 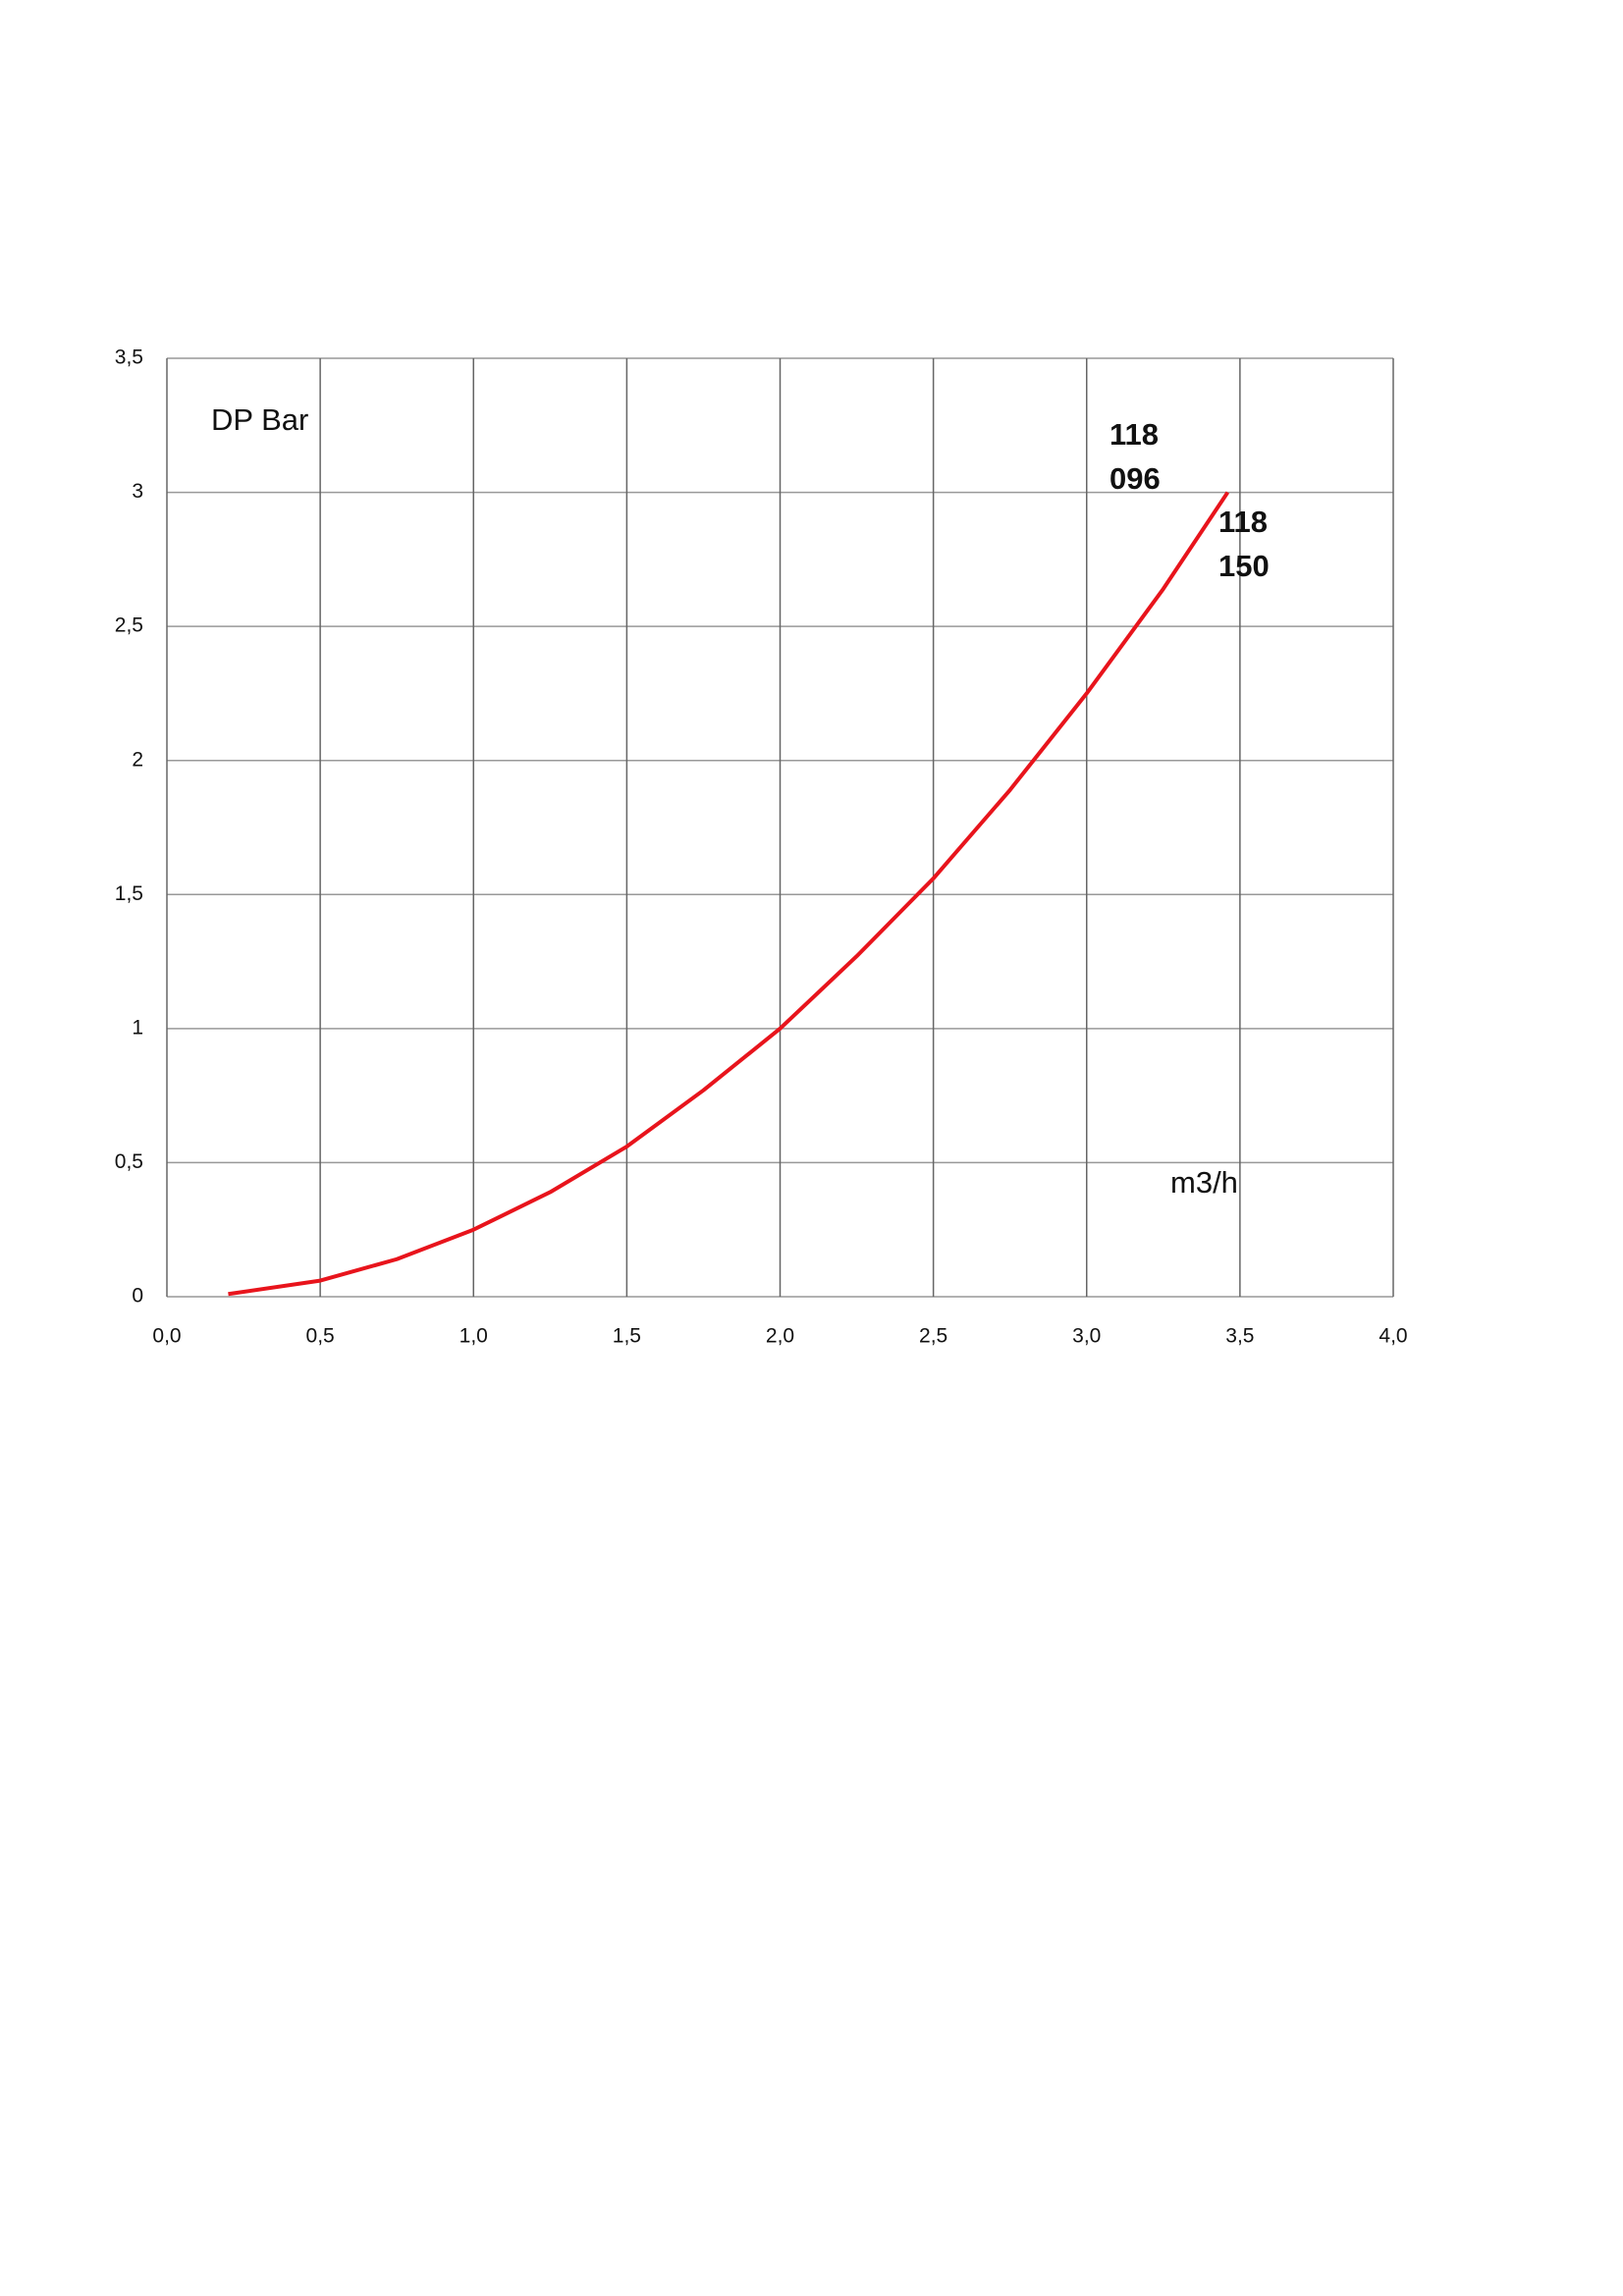 What do you see at coordinates (129, 625) in the screenshot?
I see `y-tick-label: 2,5` at bounding box center [129, 625].